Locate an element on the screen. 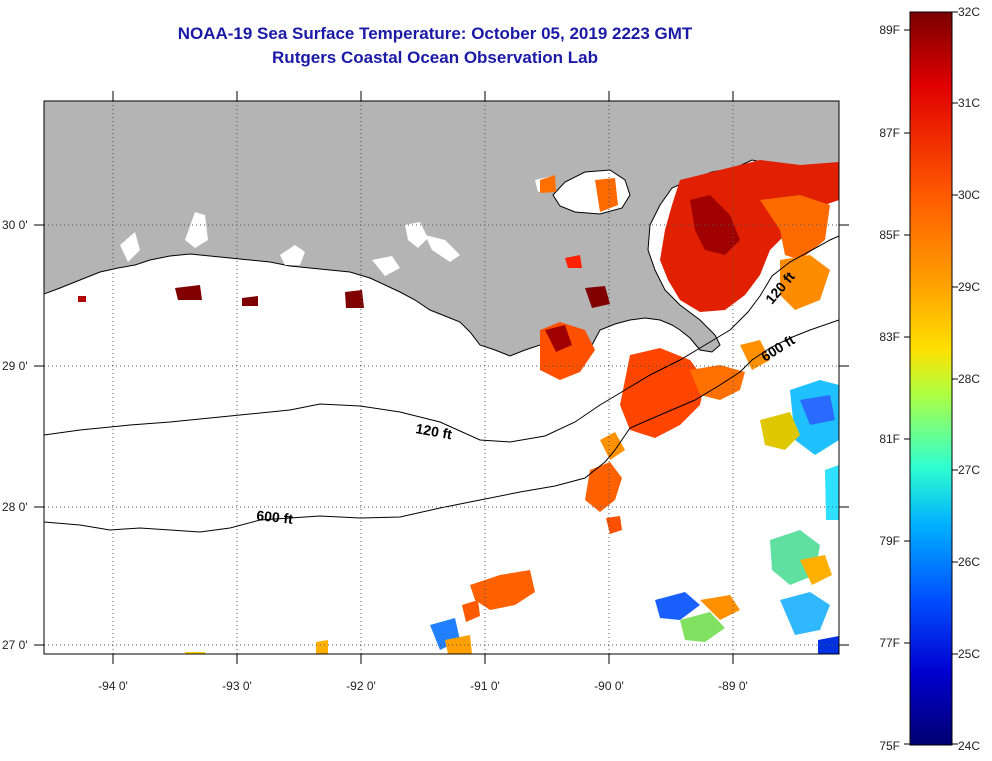 The height and width of the screenshot is (761, 992). contour-label-600ft-west: 600 ft is located at coordinates (275, 517).